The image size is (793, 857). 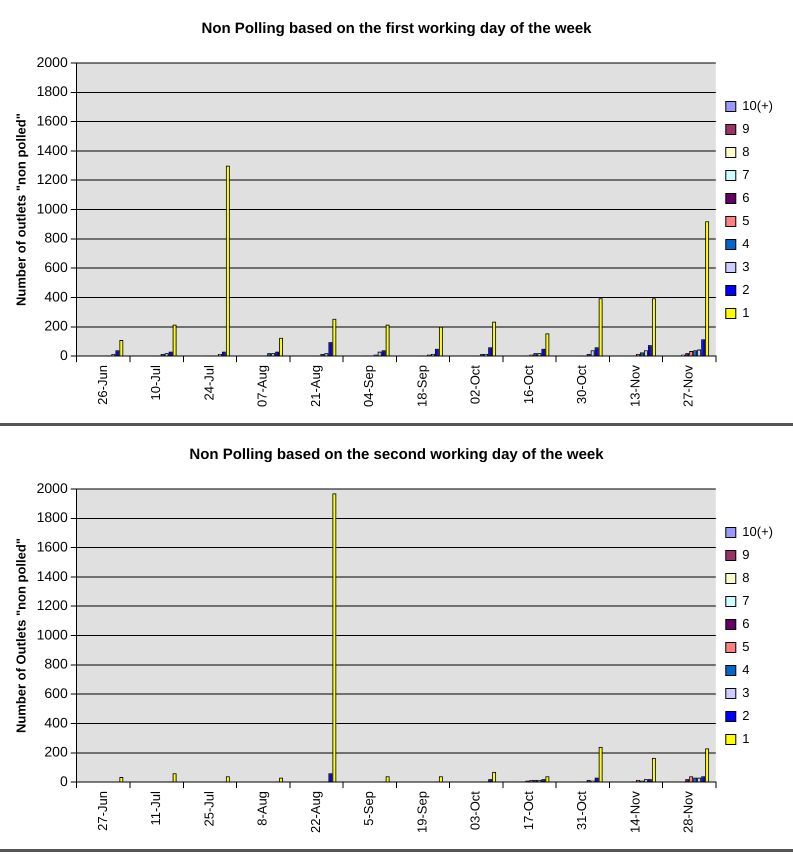 I want to click on x-tick-label: 25-Jul, so click(x=208, y=808).